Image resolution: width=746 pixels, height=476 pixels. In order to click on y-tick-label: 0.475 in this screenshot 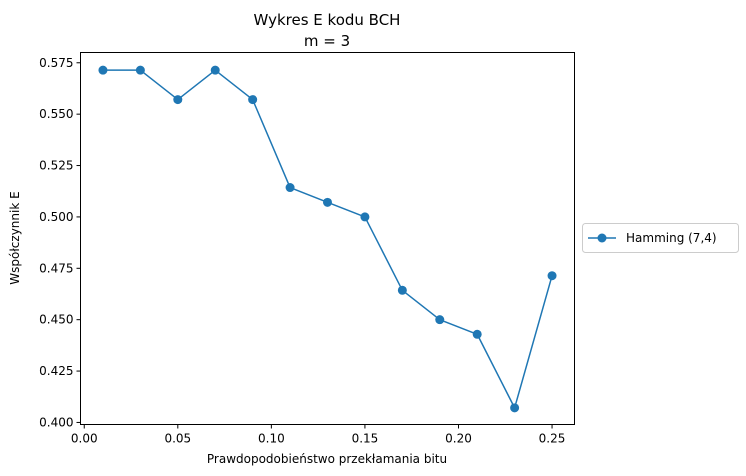, I will do `click(56, 268)`.